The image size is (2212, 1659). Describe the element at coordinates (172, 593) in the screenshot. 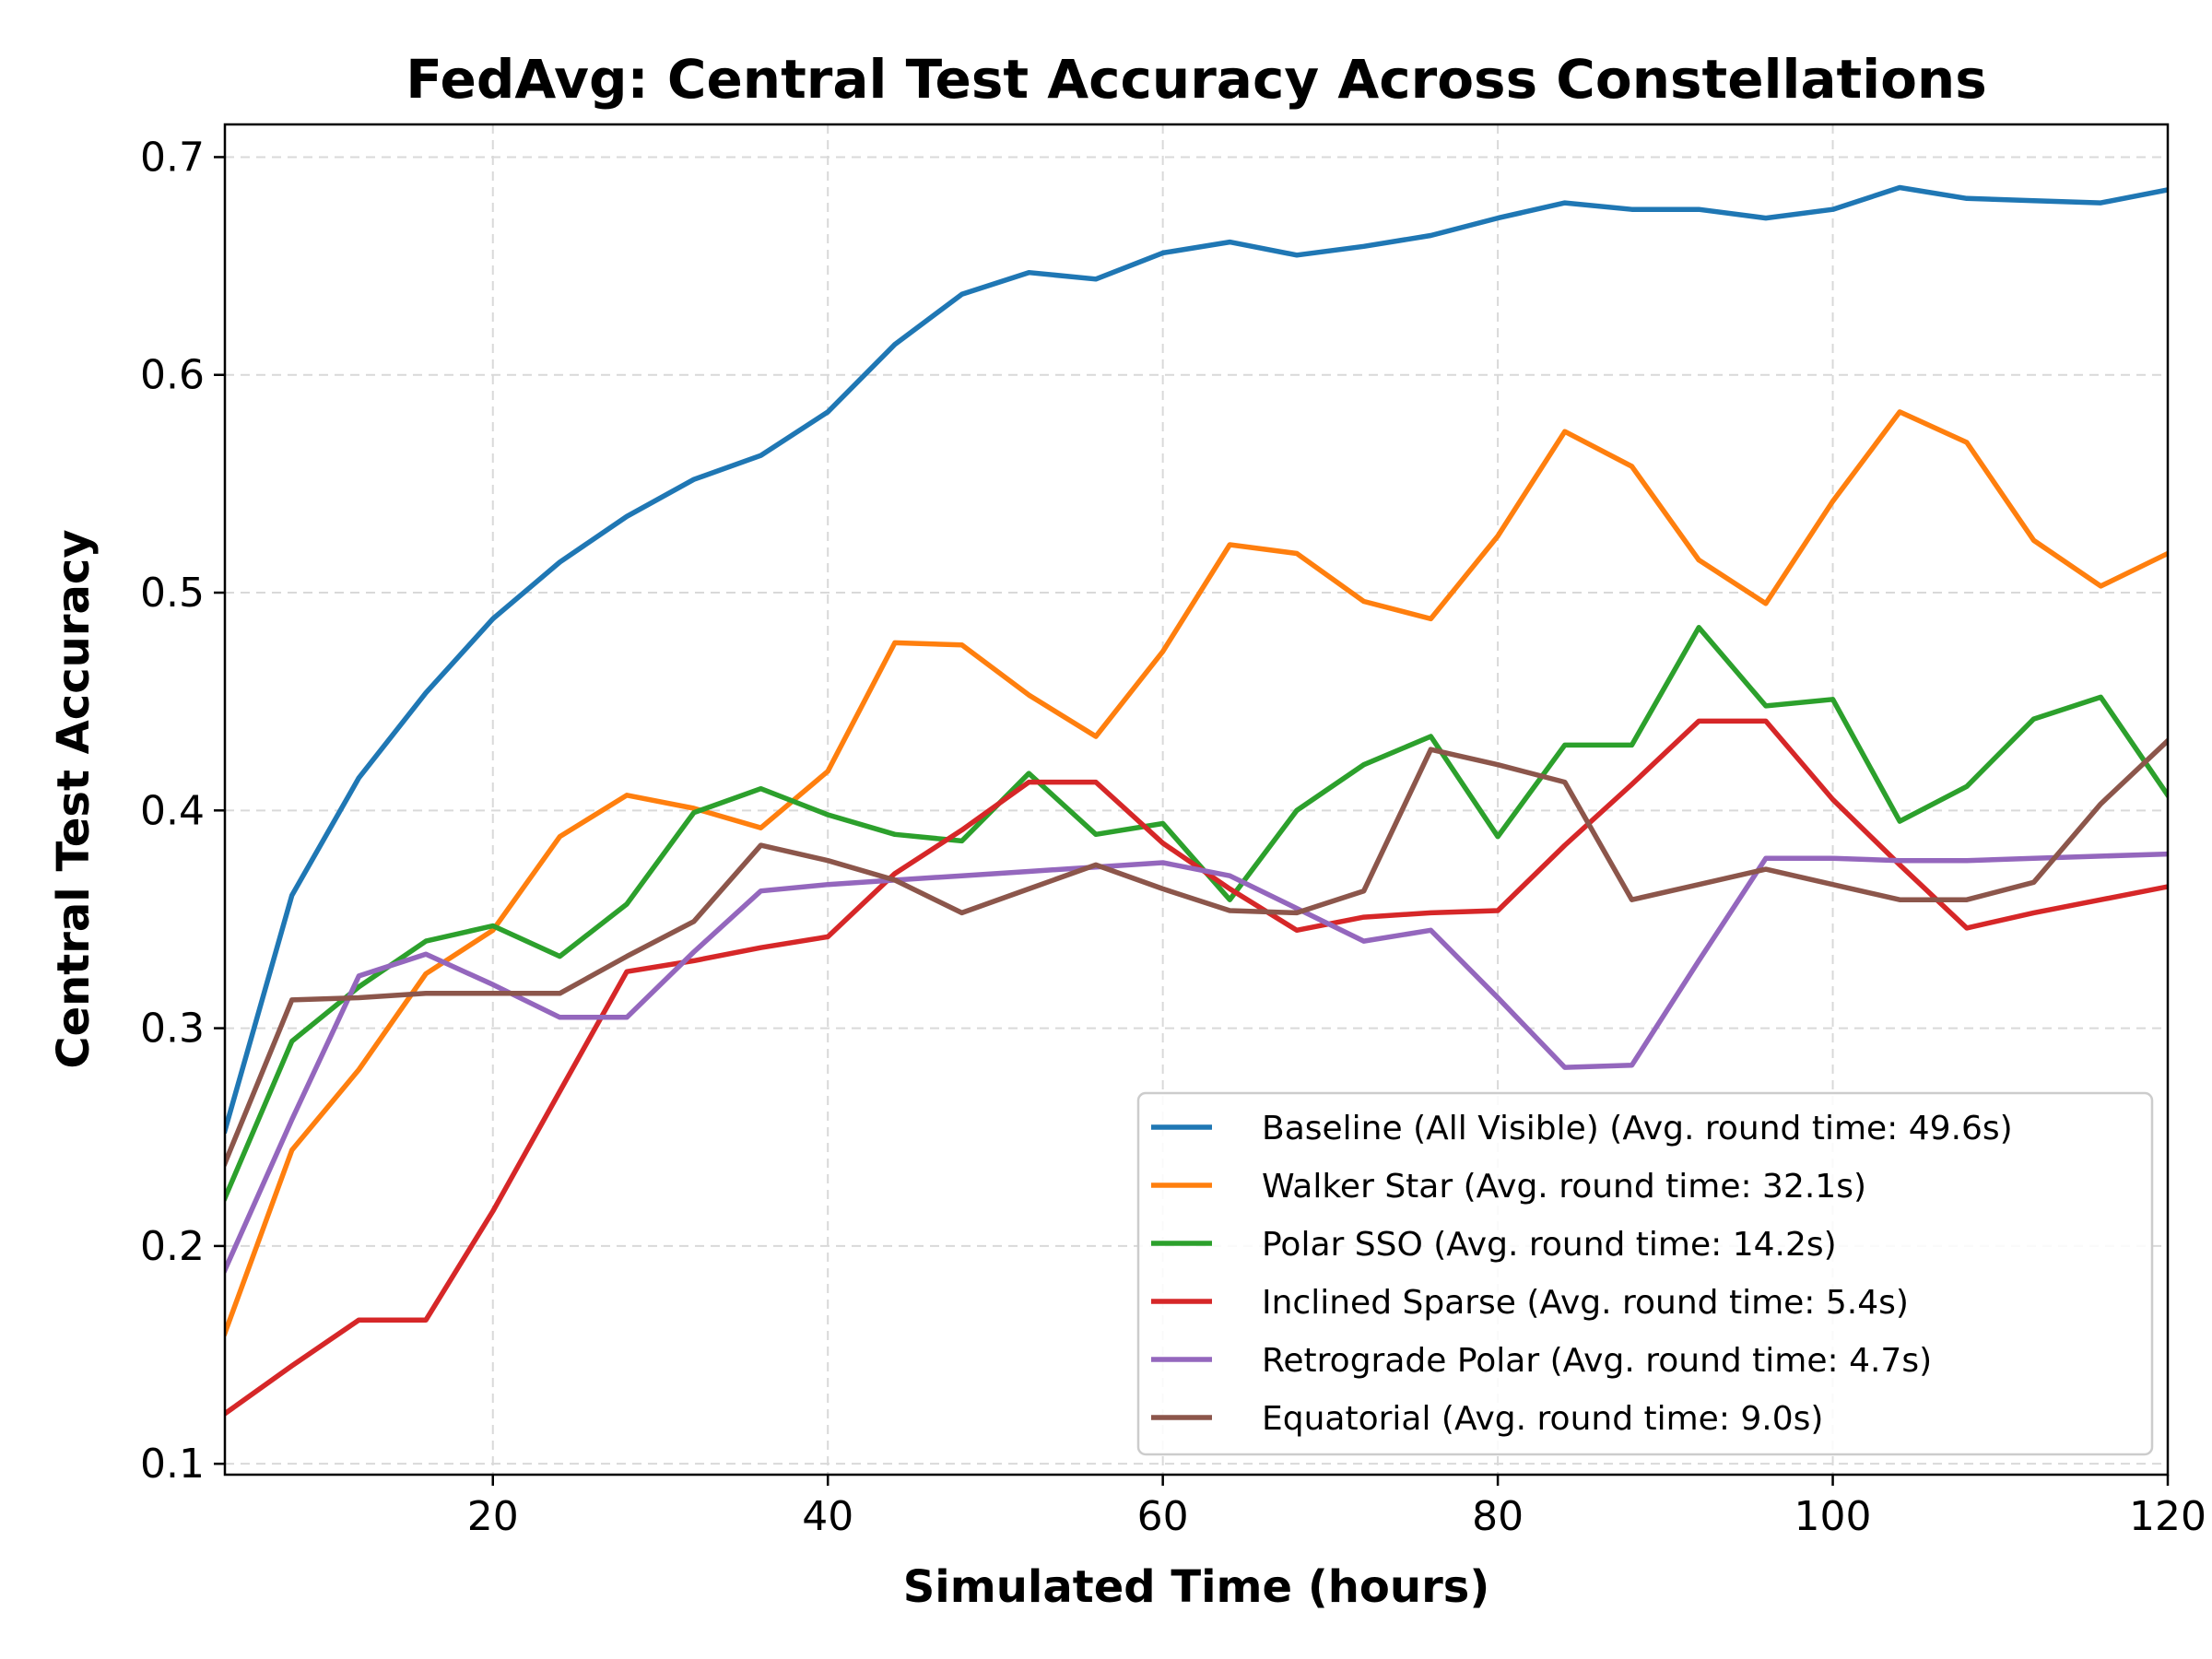

I see `y-tick-label: 0.5` at that location.